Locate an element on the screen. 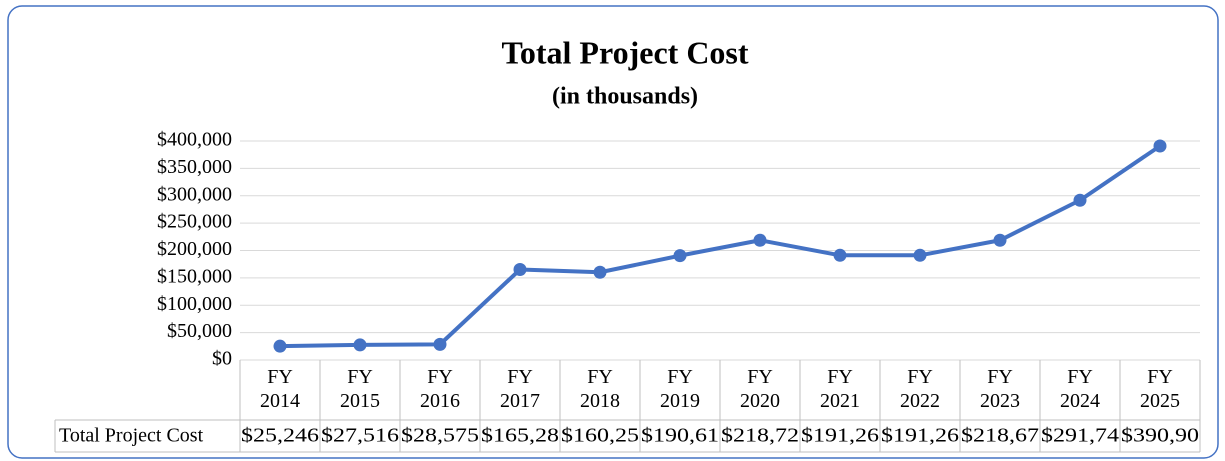 This screenshot has width=1225, height=461. x-tick-label: FY 2024 is located at coordinates (1080, 389).